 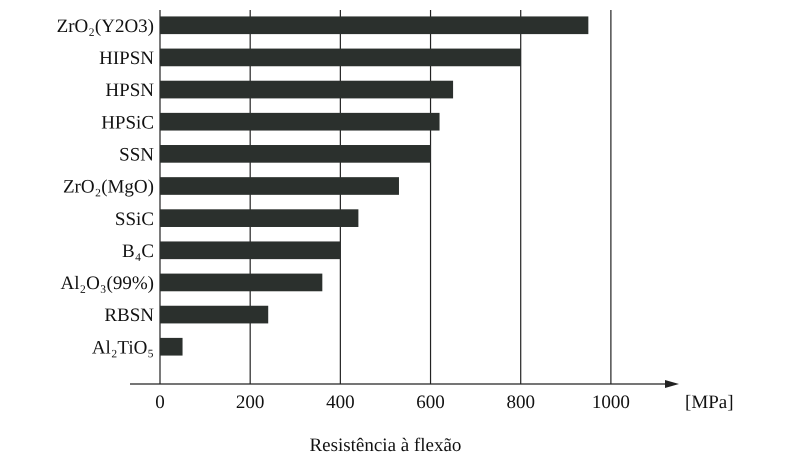 What do you see at coordinates (134, 219) in the screenshot?
I see `y-tick-label: SSiC` at bounding box center [134, 219].